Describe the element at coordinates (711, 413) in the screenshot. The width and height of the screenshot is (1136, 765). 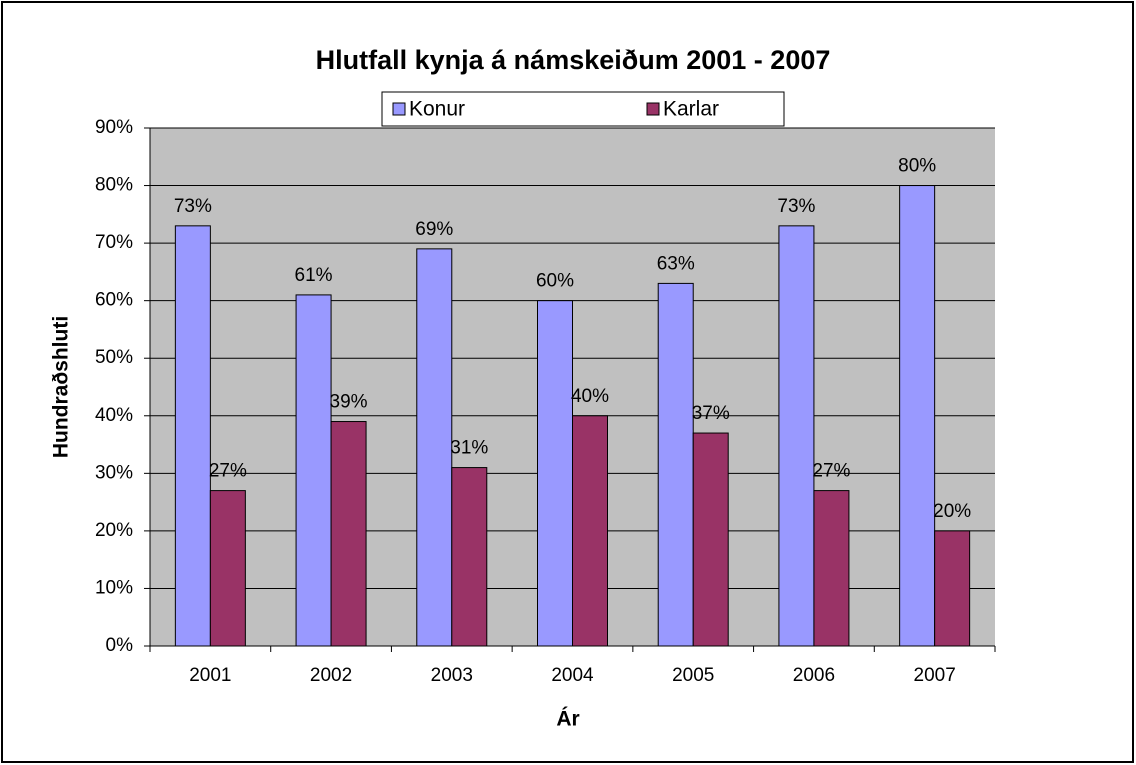
I see `data-label: 37%` at that location.